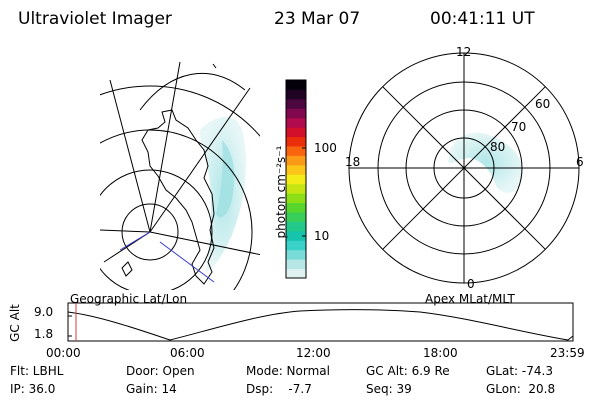 The width and height of the screenshot is (600, 400). Describe the element at coordinates (160, 371) in the screenshot. I see `status-door: Door: Open` at that location.